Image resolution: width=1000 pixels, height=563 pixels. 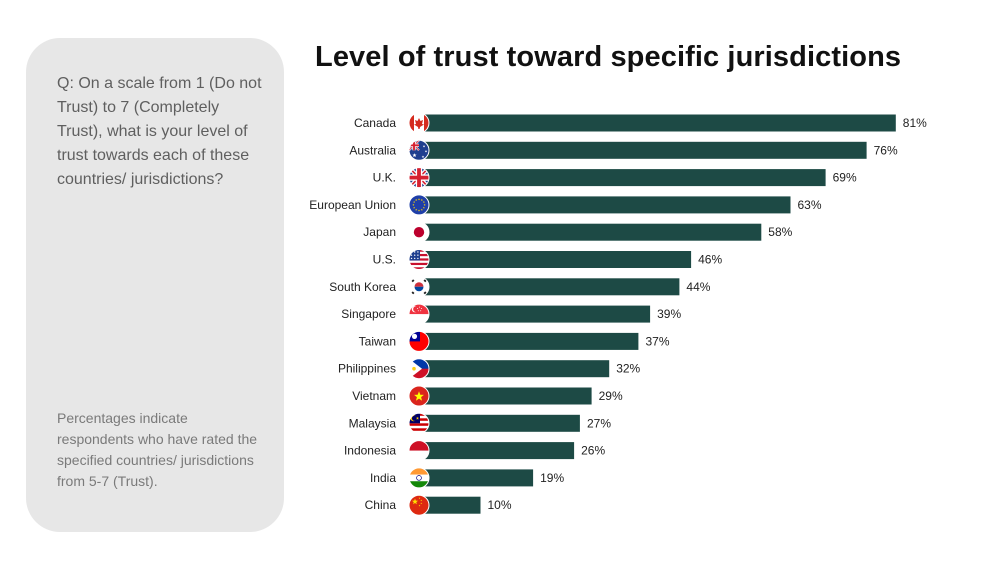 I want to click on value-label: 44%, so click(x=698, y=287).